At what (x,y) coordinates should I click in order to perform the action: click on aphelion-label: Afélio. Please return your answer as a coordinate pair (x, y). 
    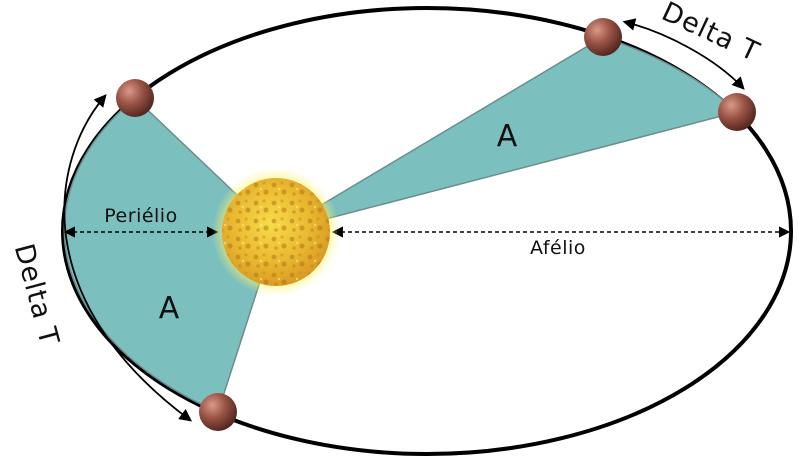
    Looking at the image, I should click on (558, 248).